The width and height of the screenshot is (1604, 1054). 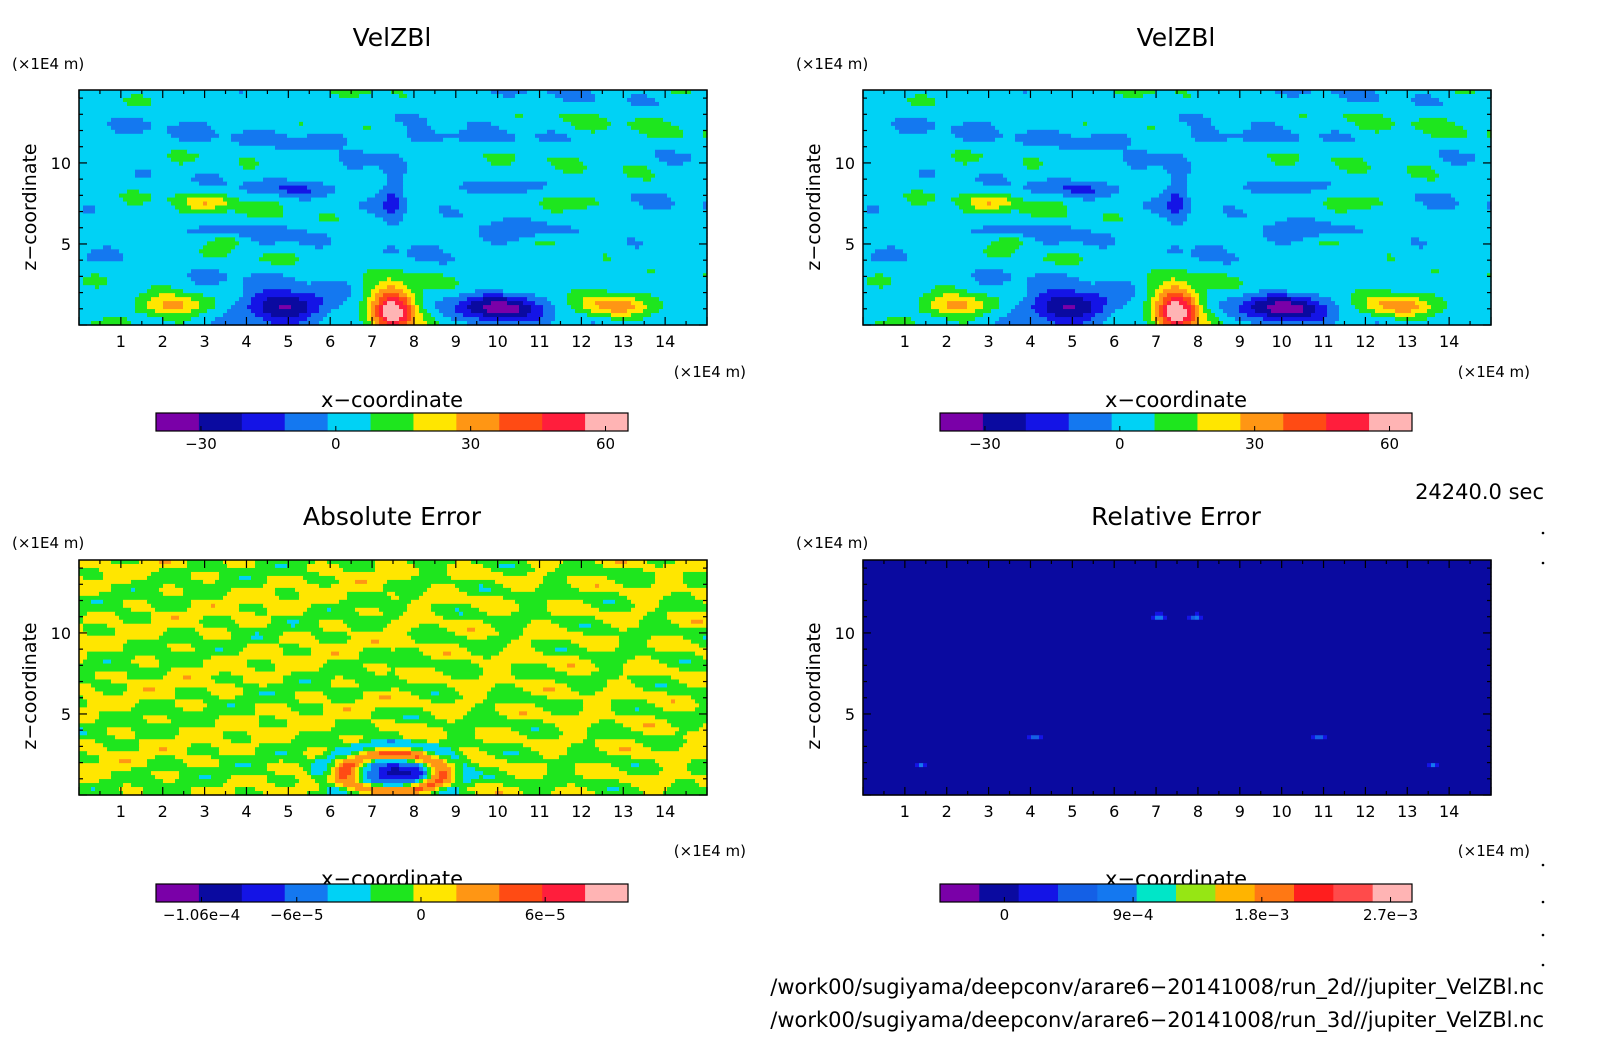 What do you see at coordinates (1030, 341) in the screenshot?
I see `x-tick-label: 4` at bounding box center [1030, 341].